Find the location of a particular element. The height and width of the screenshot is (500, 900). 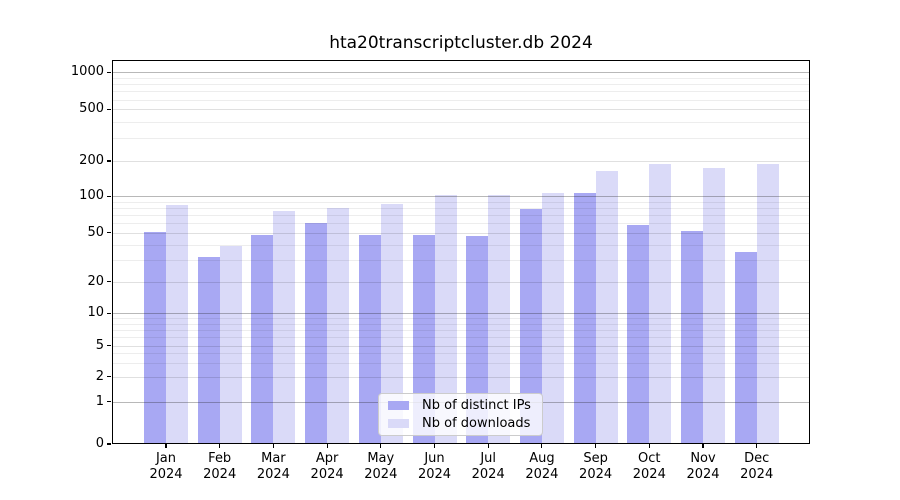

month-name: Nov is located at coordinates (703, 458).